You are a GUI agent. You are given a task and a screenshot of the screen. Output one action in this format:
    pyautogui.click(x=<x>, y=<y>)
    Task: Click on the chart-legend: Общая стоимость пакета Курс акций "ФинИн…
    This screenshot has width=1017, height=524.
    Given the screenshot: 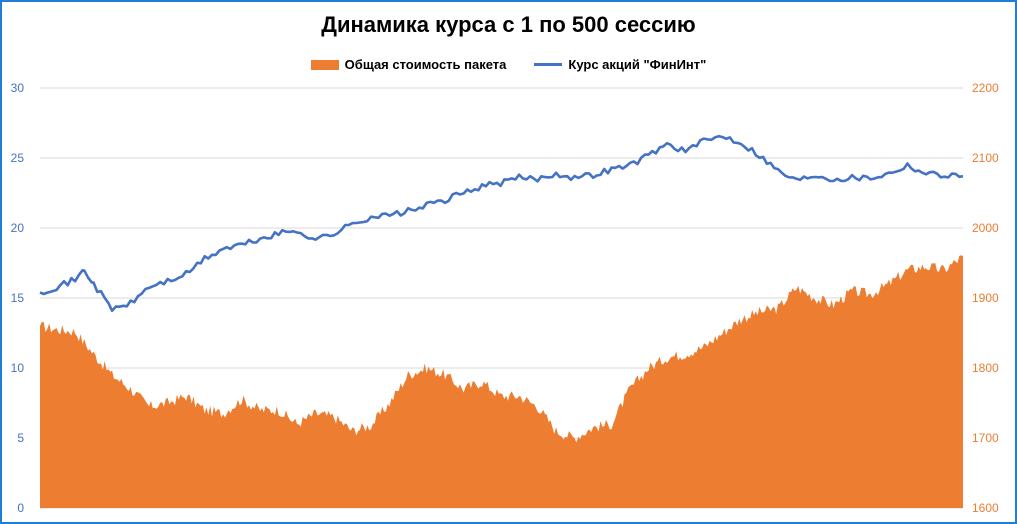 What is the action you would take?
    pyautogui.click(x=508, y=64)
    